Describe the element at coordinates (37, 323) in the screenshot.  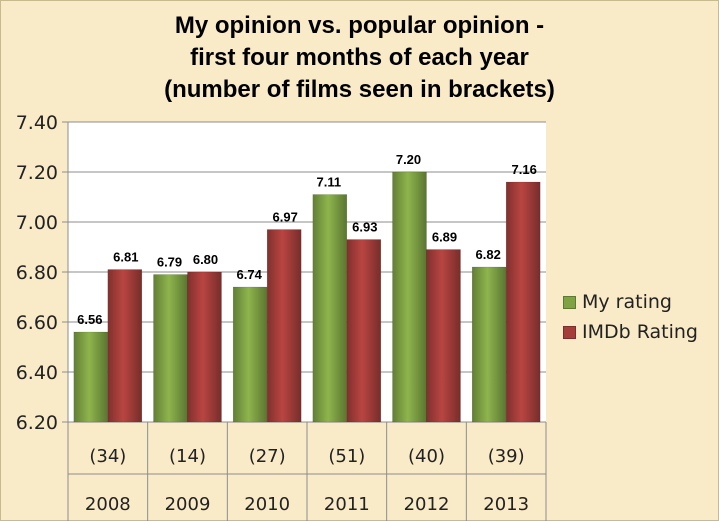
I see `y-tick-label: 6.60` at that location.